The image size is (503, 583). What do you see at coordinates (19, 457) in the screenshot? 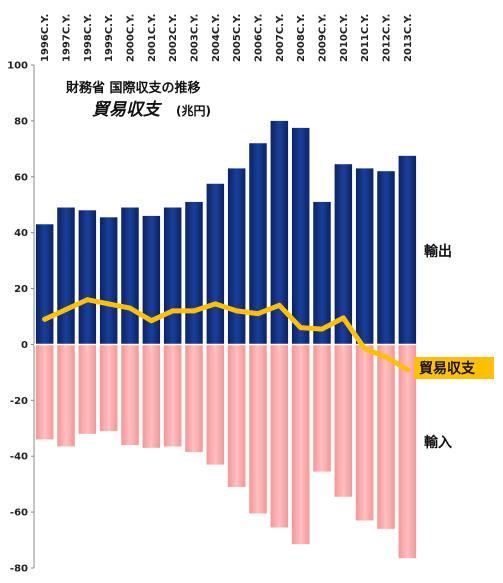
I see `y-tick-label: -40` at bounding box center [19, 457].